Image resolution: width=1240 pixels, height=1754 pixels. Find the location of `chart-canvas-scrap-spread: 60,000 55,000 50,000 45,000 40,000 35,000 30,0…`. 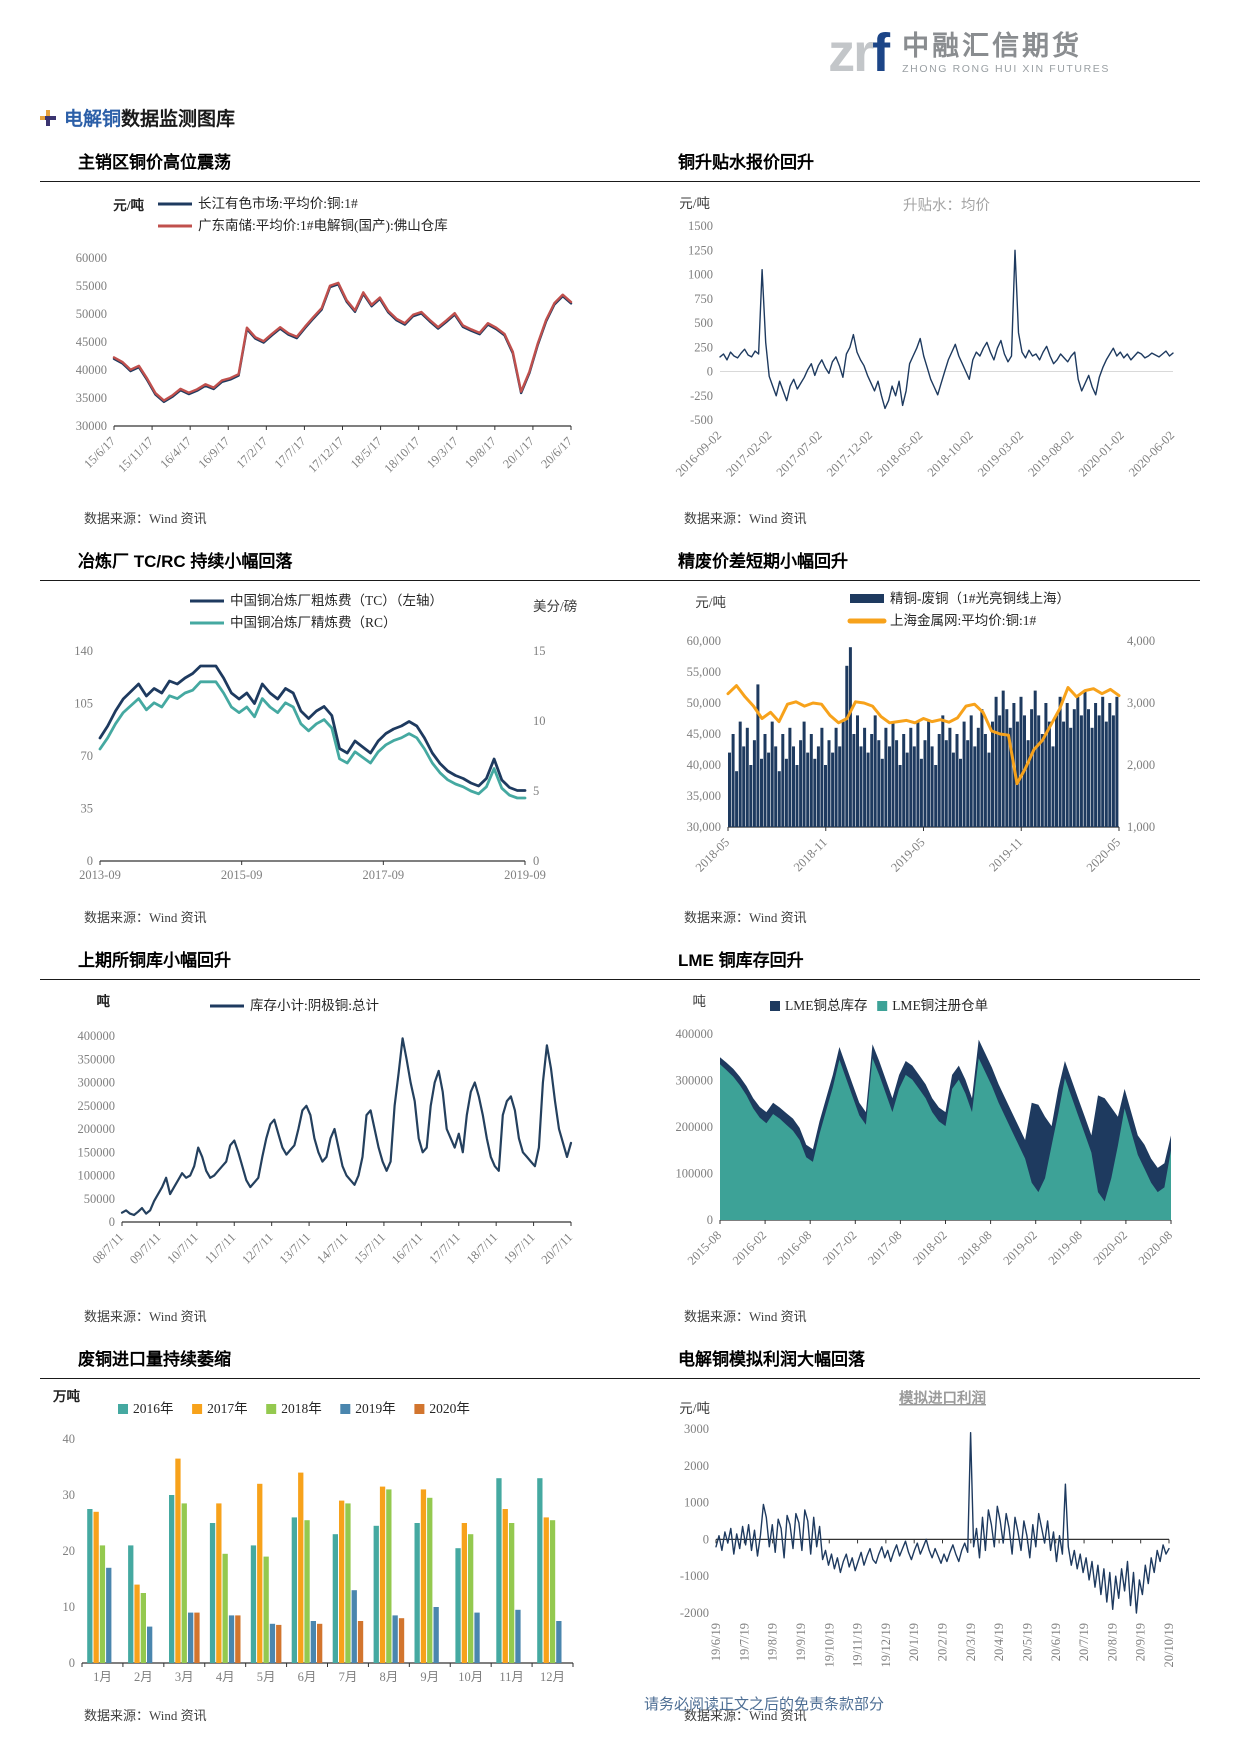

chart-canvas-scrap-spread: 60,000 55,000 50,000 45,000 40,000 35,000 30,0… is located at coordinates (921, 732).